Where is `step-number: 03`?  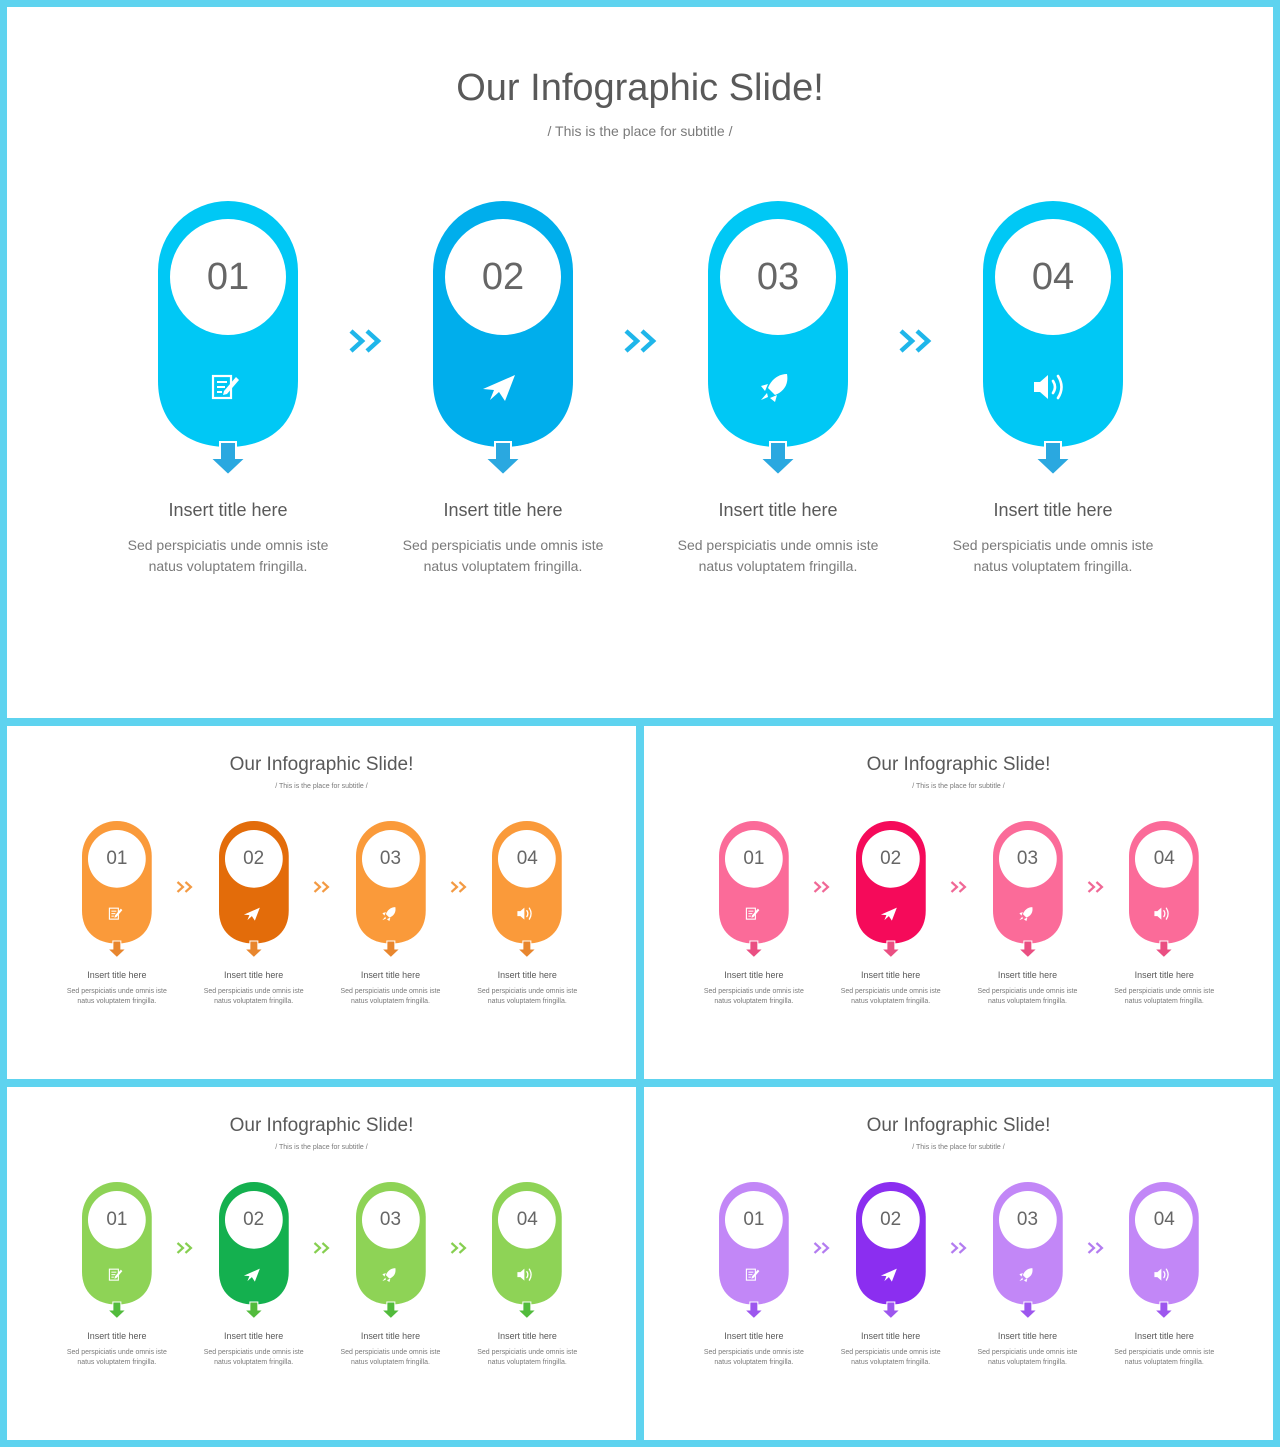
step-number: 03 is located at coordinates (1027, 1219).